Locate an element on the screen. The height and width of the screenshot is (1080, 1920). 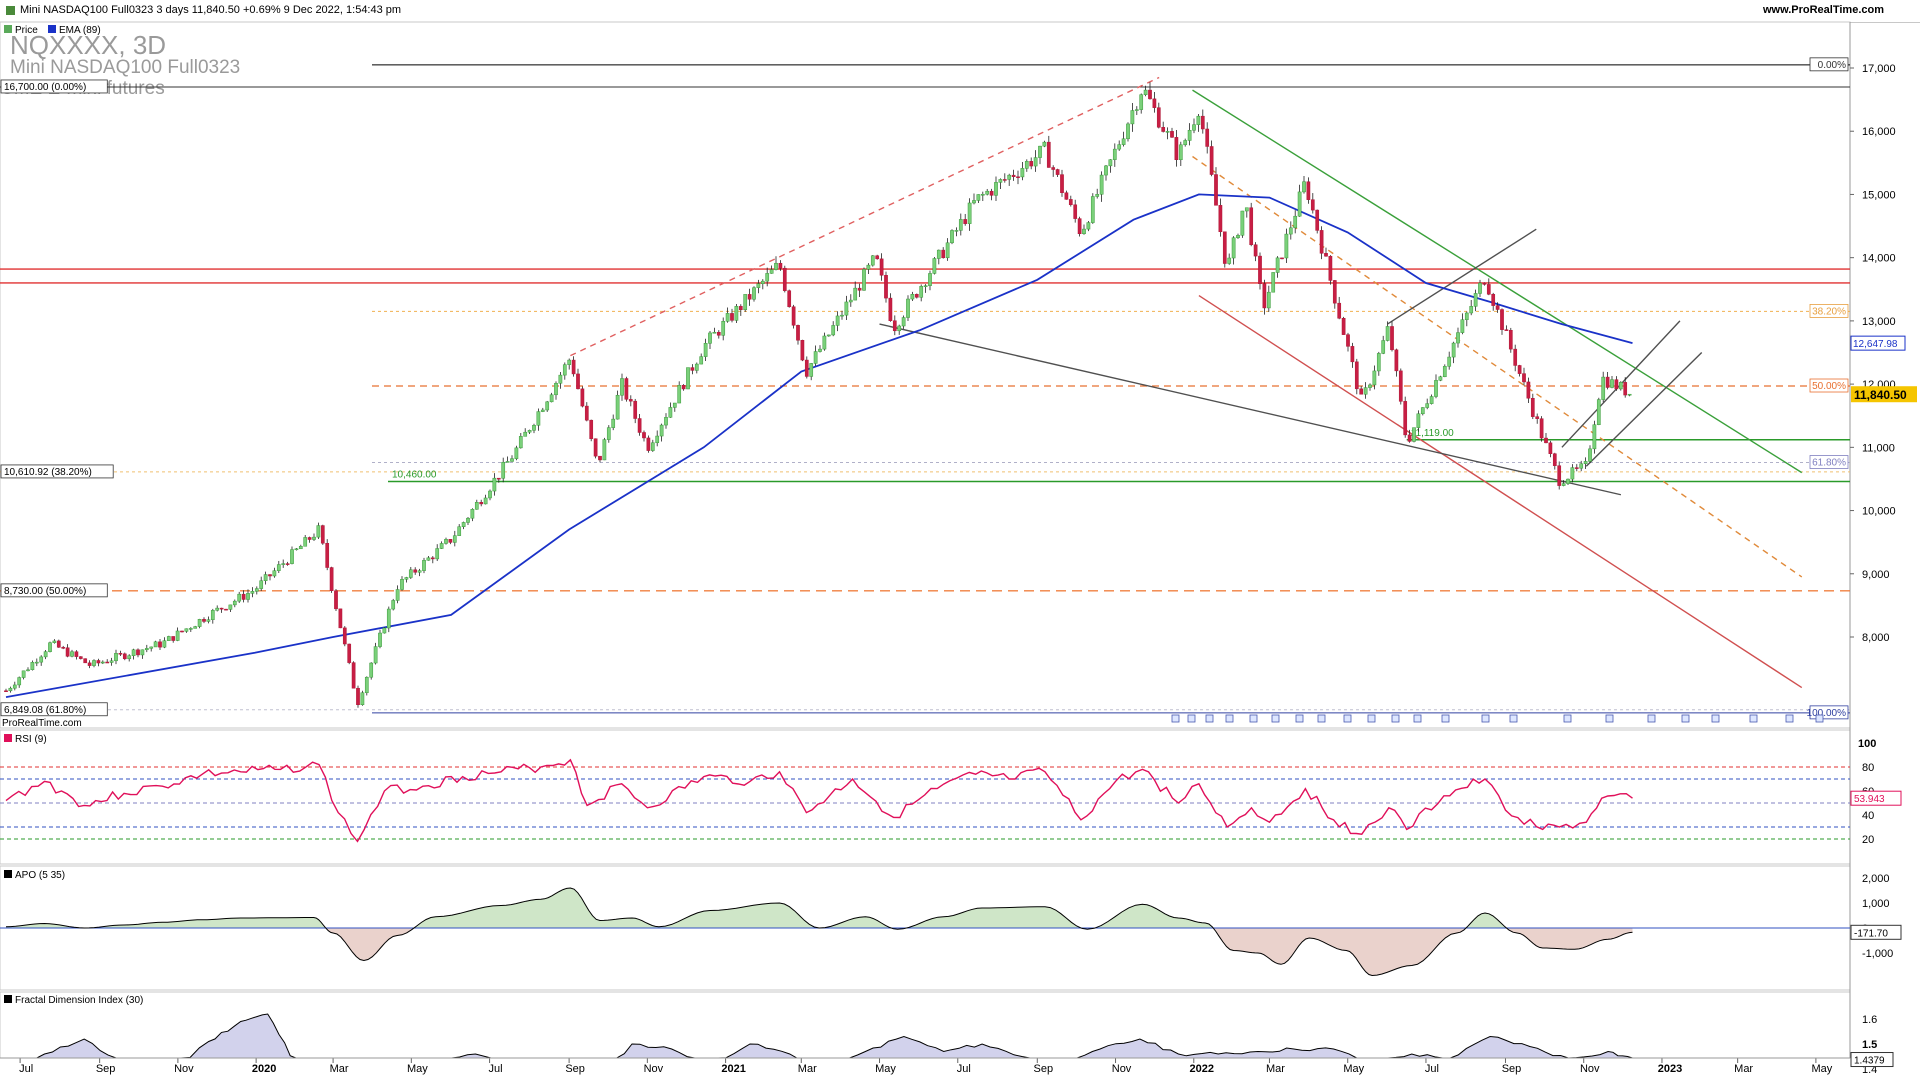
prorealtime-logo-icon is located at coordinates (10, 10).